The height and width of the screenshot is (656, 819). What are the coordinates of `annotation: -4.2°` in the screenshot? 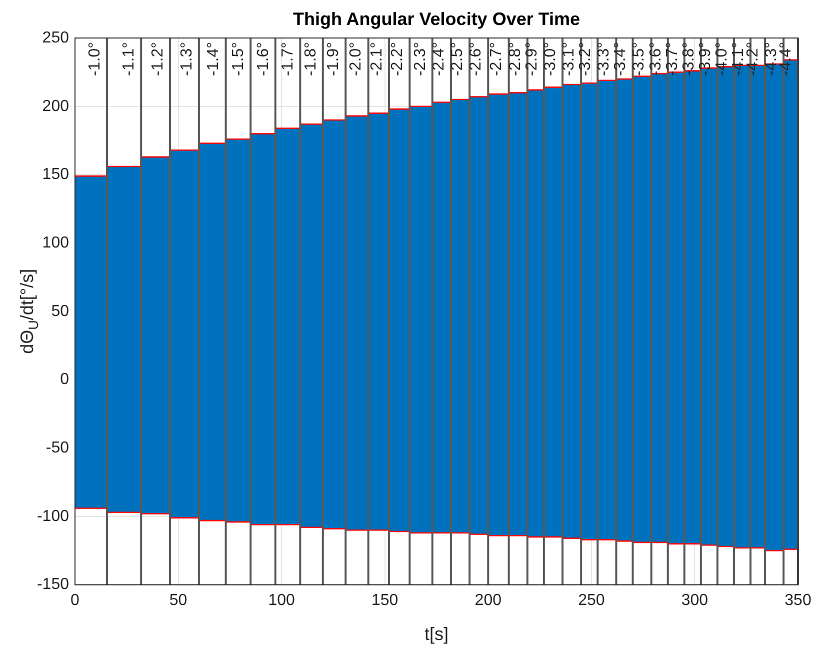 It's located at (753, 59).